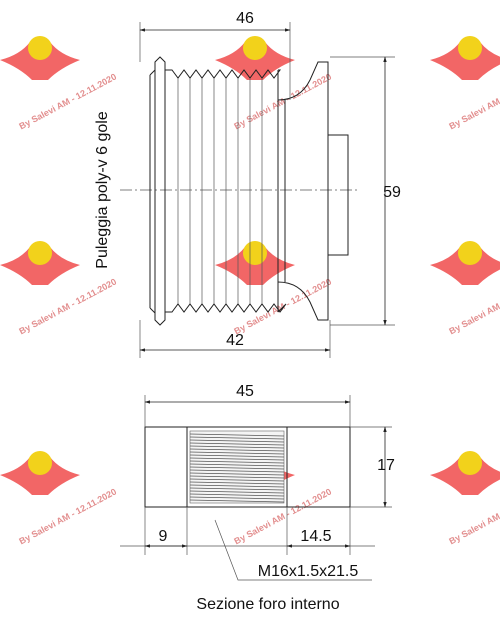  Describe the element at coordinates (267, 604) in the screenshot. I see `section-caption: Sezione foro interno` at that location.